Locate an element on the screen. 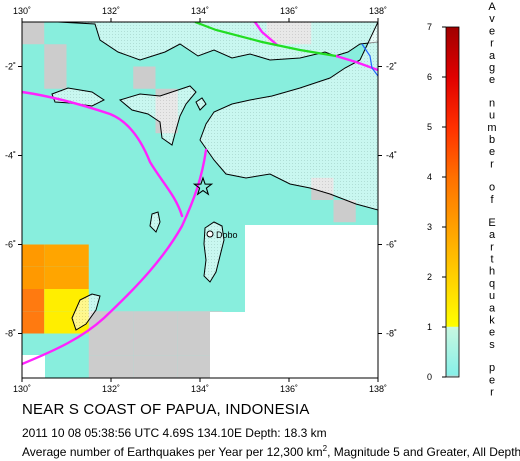  papua-south-coast is located at coordinates (288, 116).